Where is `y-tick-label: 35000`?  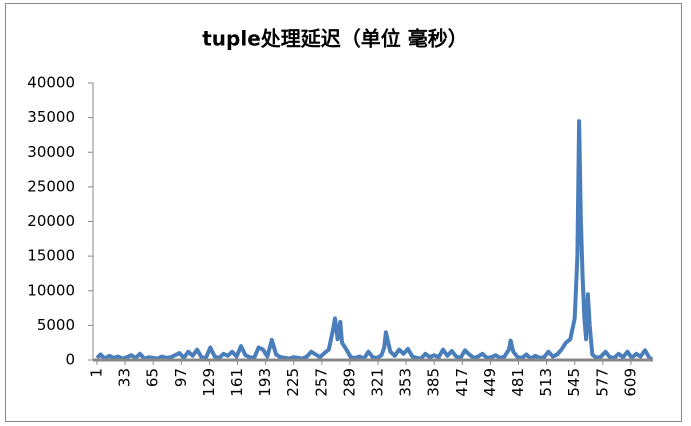 y-tick-label: 35000 is located at coordinates (51, 117).